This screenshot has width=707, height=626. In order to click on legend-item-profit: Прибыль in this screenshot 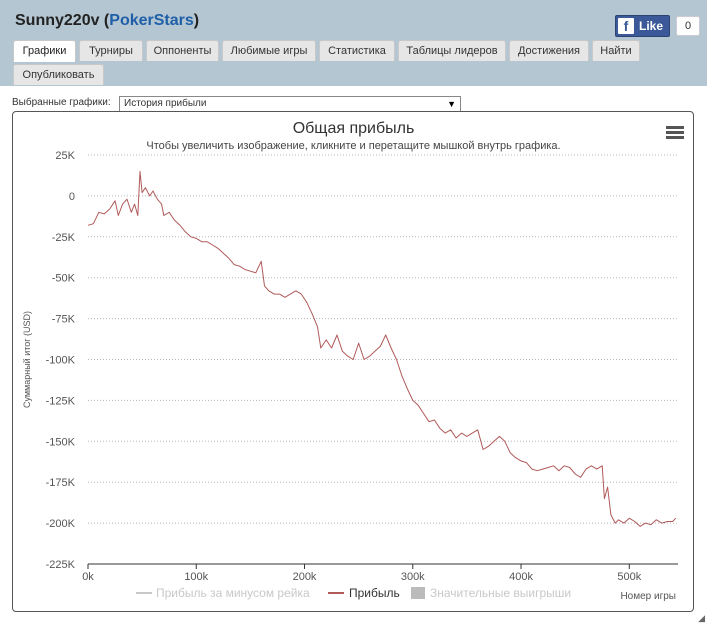, I will do `click(374, 593)`.